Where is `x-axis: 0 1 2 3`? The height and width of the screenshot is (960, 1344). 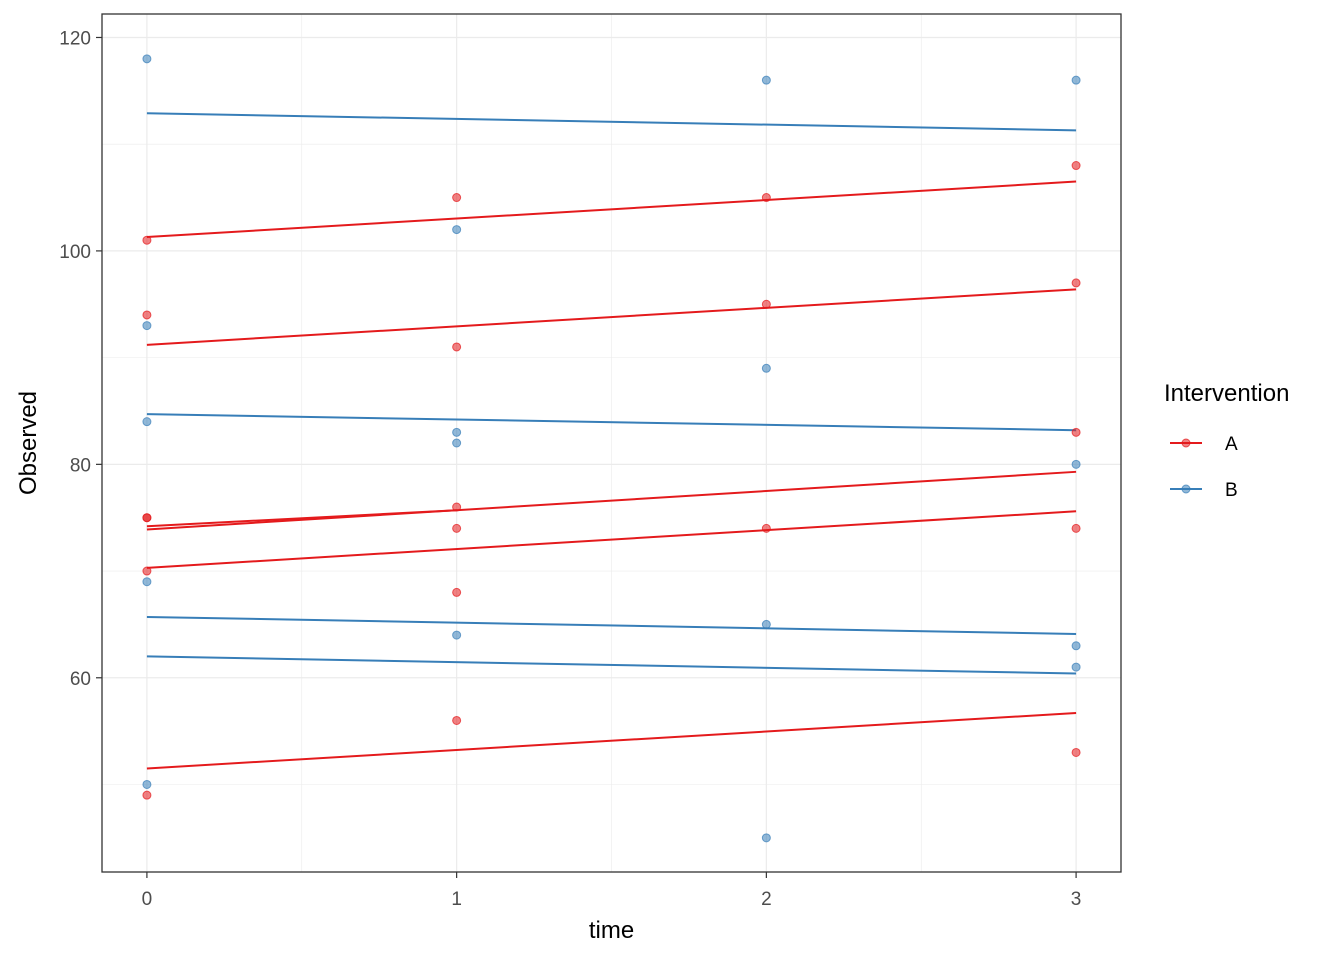 x-axis: 0 1 2 3 is located at coordinates (612, 891).